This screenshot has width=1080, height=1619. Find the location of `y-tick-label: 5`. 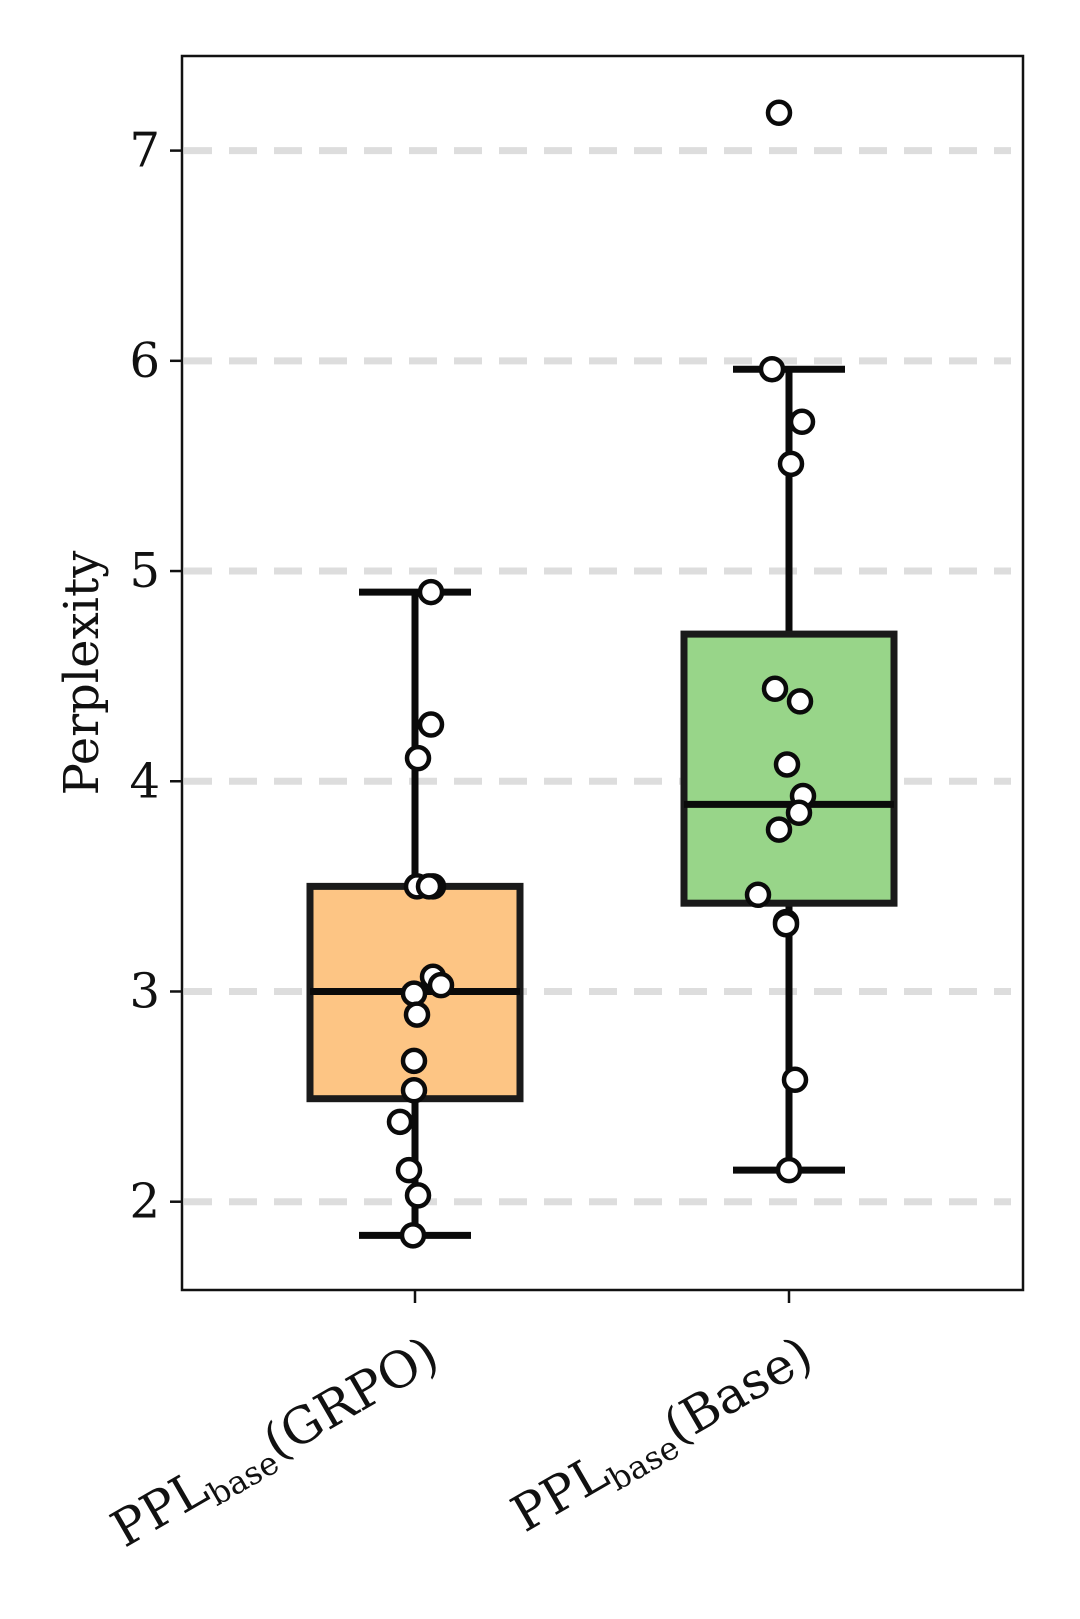

y-tick-label: 5 is located at coordinates (144, 571).